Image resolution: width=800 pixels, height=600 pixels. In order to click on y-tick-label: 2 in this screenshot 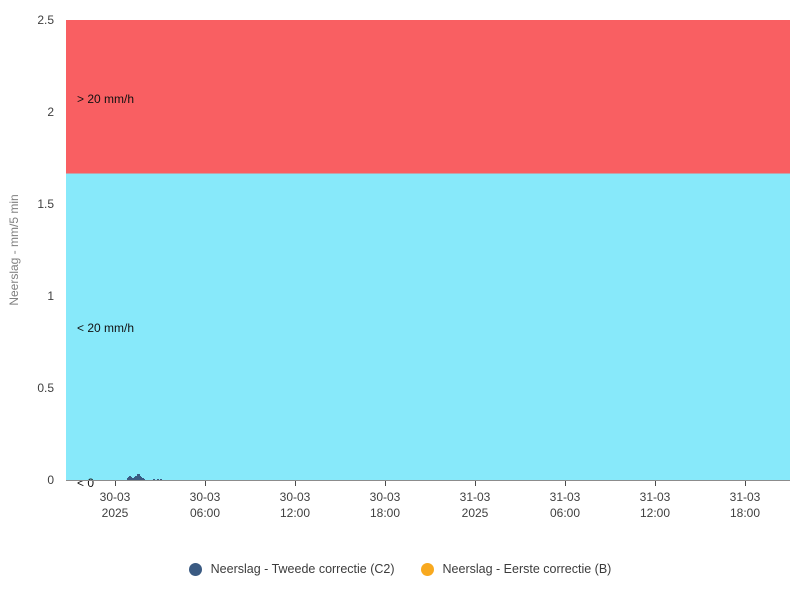, I will do `click(50, 112)`.